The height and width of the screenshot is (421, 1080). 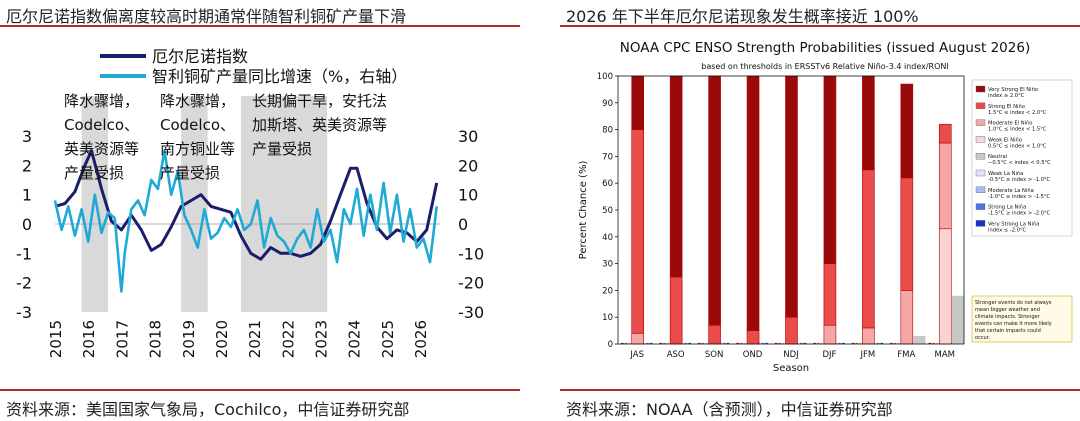 I want to click on left-y-tick: -2, so click(x=24, y=283).